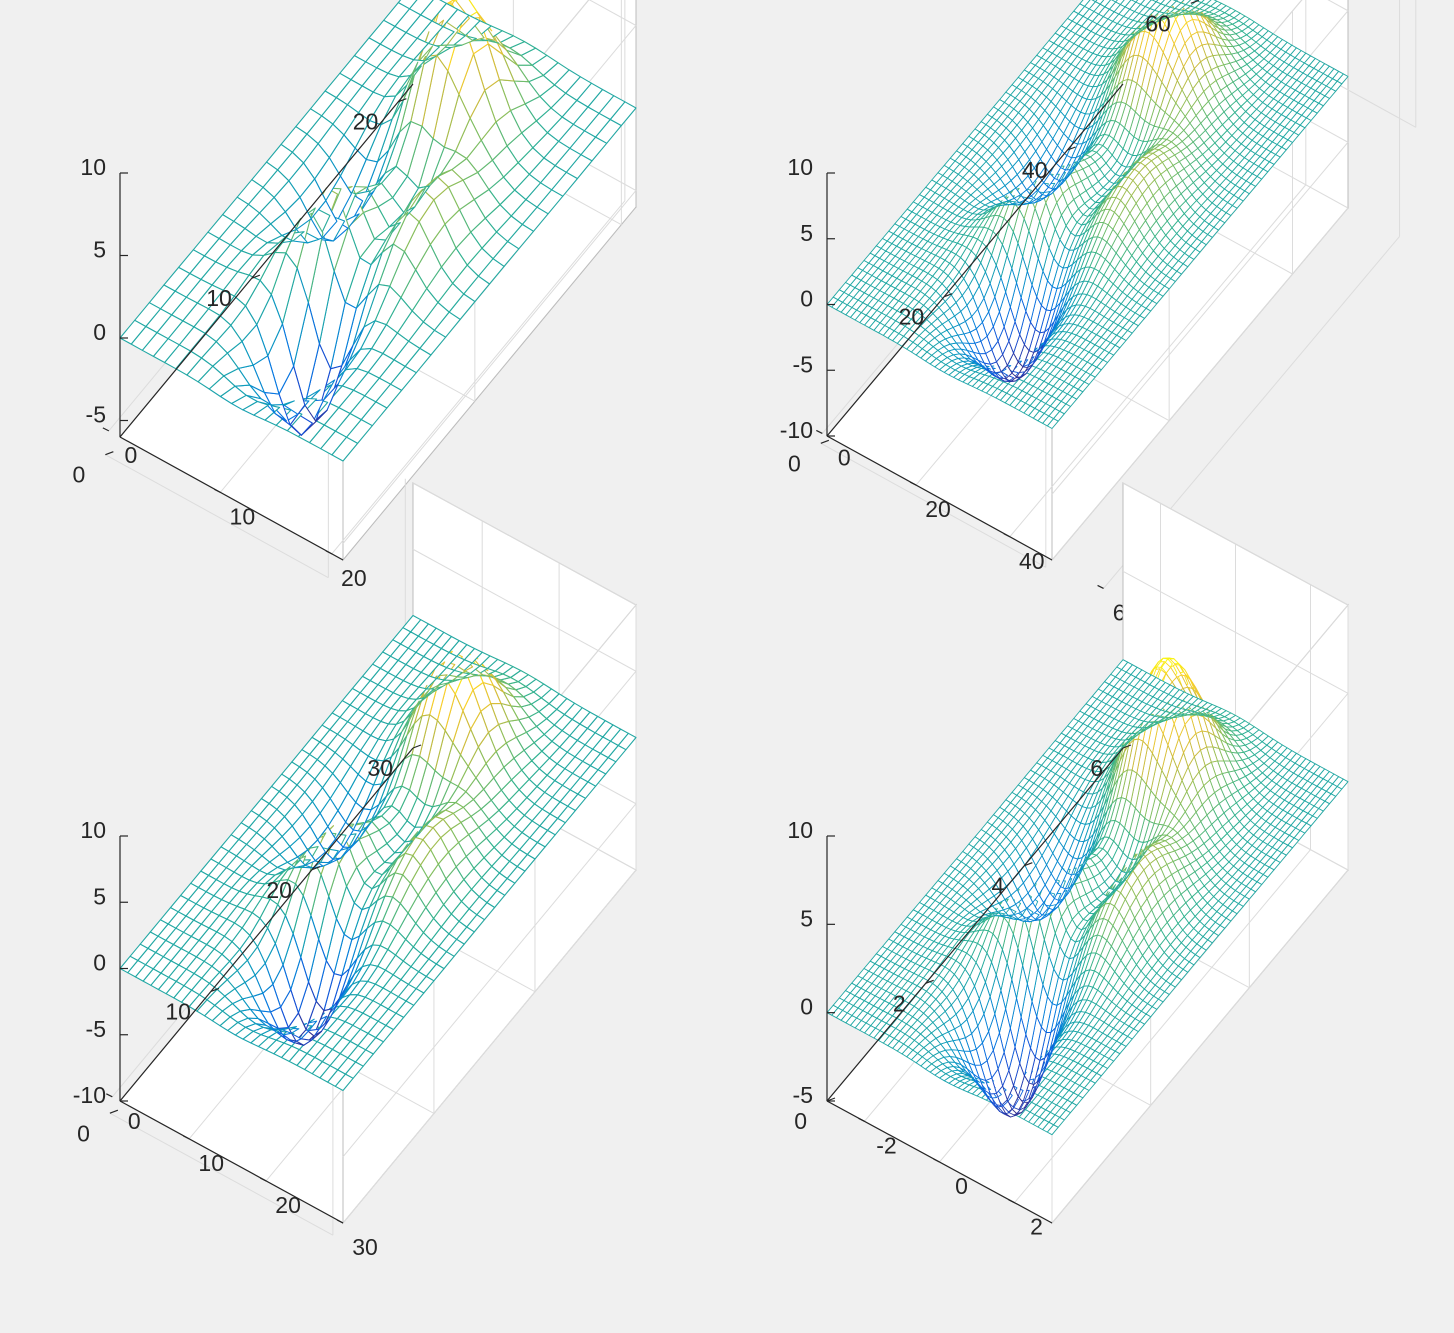 The height and width of the screenshot is (1333, 1454). What do you see at coordinates (1035, 170) in the screenshot?
I see `y-tick-label: 40` at bounding box center [1035, 170].